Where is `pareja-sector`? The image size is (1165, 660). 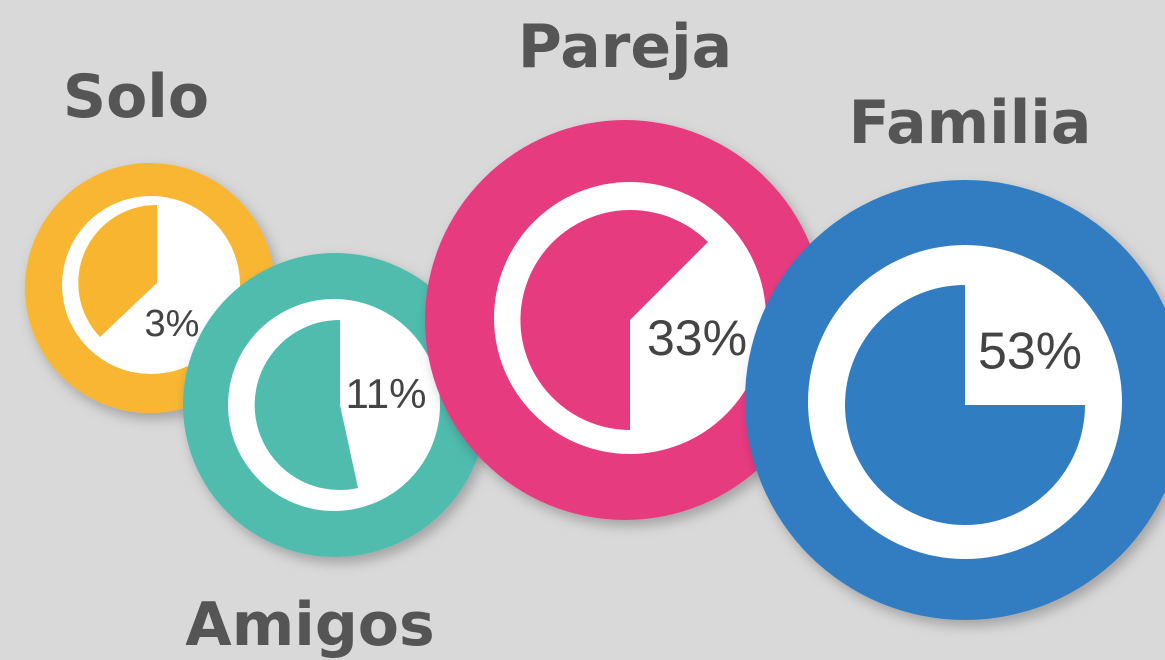 pareja-sector is located at coordinates (614, 320).